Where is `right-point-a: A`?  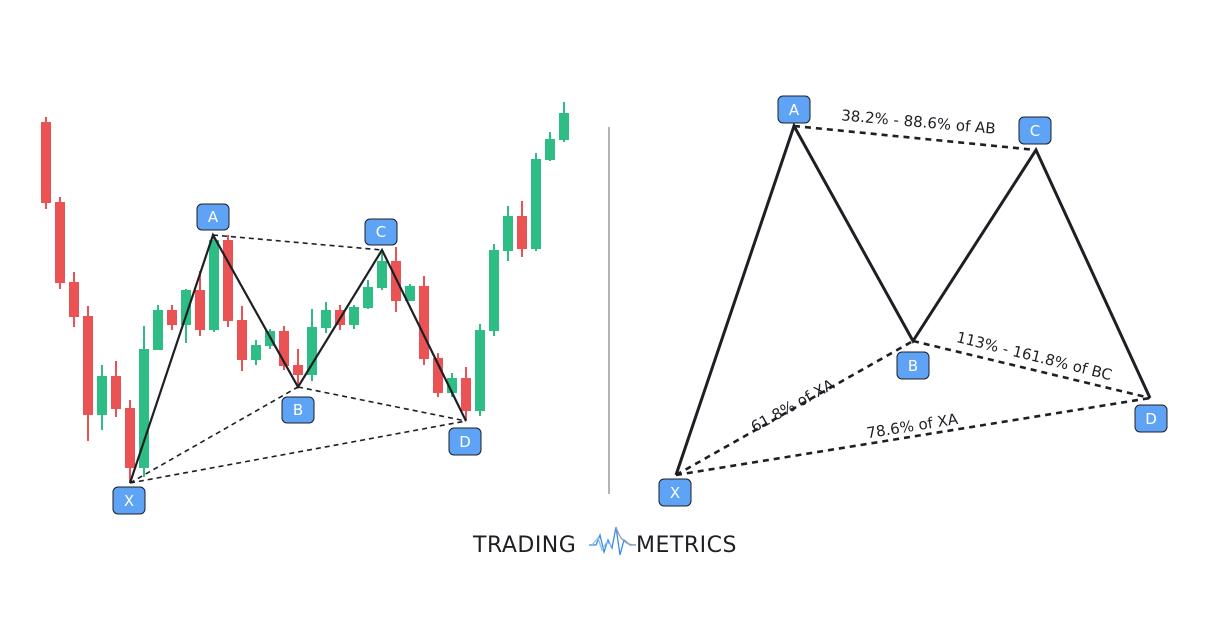
right-point-a: A is located at coordinates (794, 109).